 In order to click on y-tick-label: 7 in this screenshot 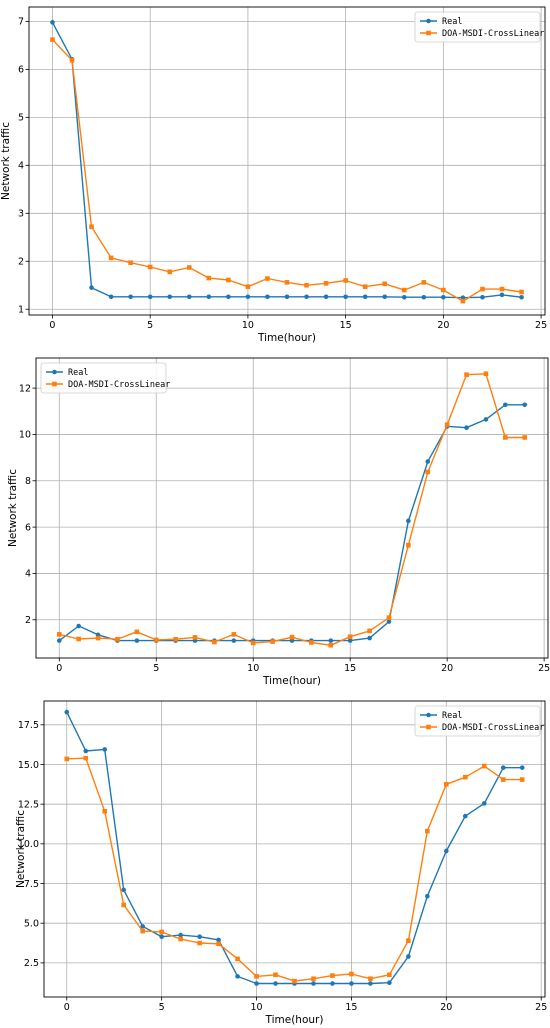, I will do `click(21, 22)`.